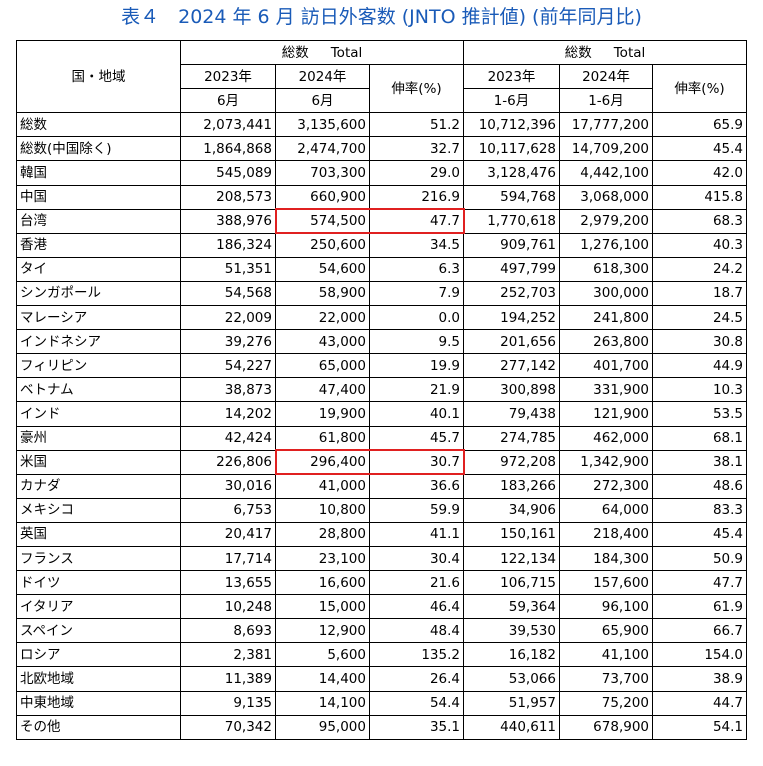 The height and width of the screenshot is (766, 763). What do you see at coordinates (416, 534) in the screenshot?
I see `june-growth-cell: 41.1` at bounding box center [416, 534].